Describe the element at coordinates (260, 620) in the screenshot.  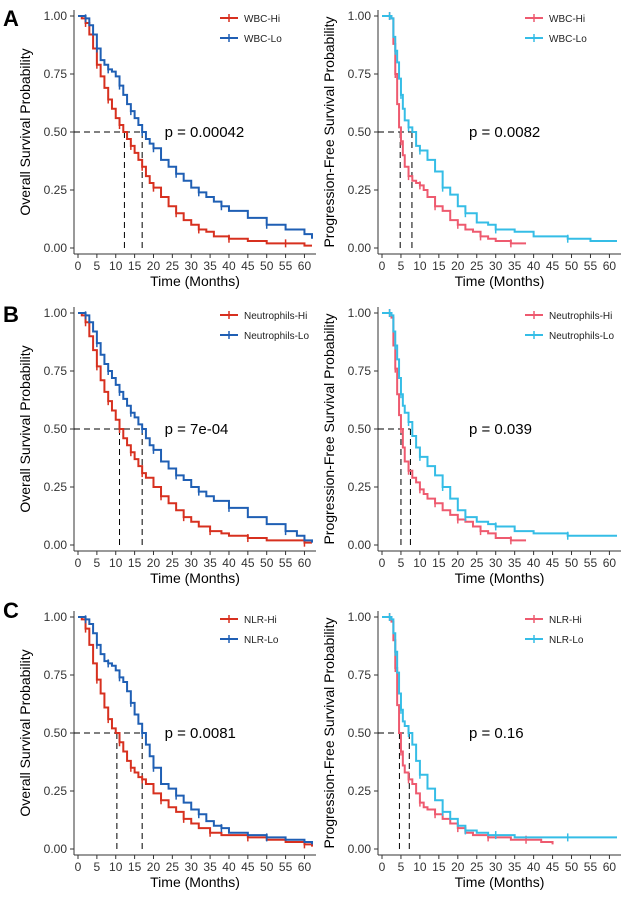
I see `legend-label: NLR-Hi` at that location.